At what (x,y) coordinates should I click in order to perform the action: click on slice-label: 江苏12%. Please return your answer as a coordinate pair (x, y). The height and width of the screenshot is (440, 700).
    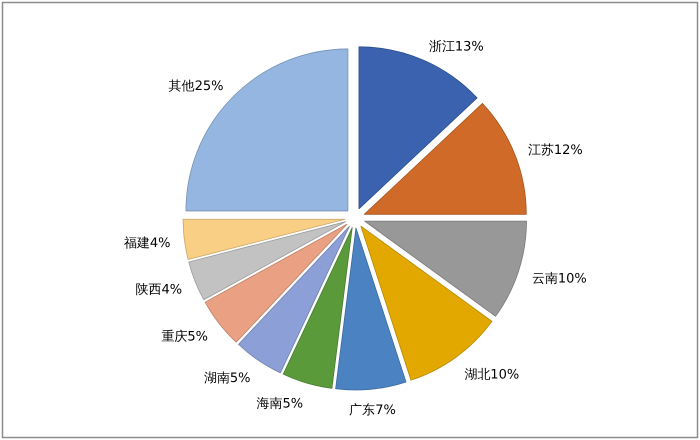
    Looking at the image, I should click on (555, 150).